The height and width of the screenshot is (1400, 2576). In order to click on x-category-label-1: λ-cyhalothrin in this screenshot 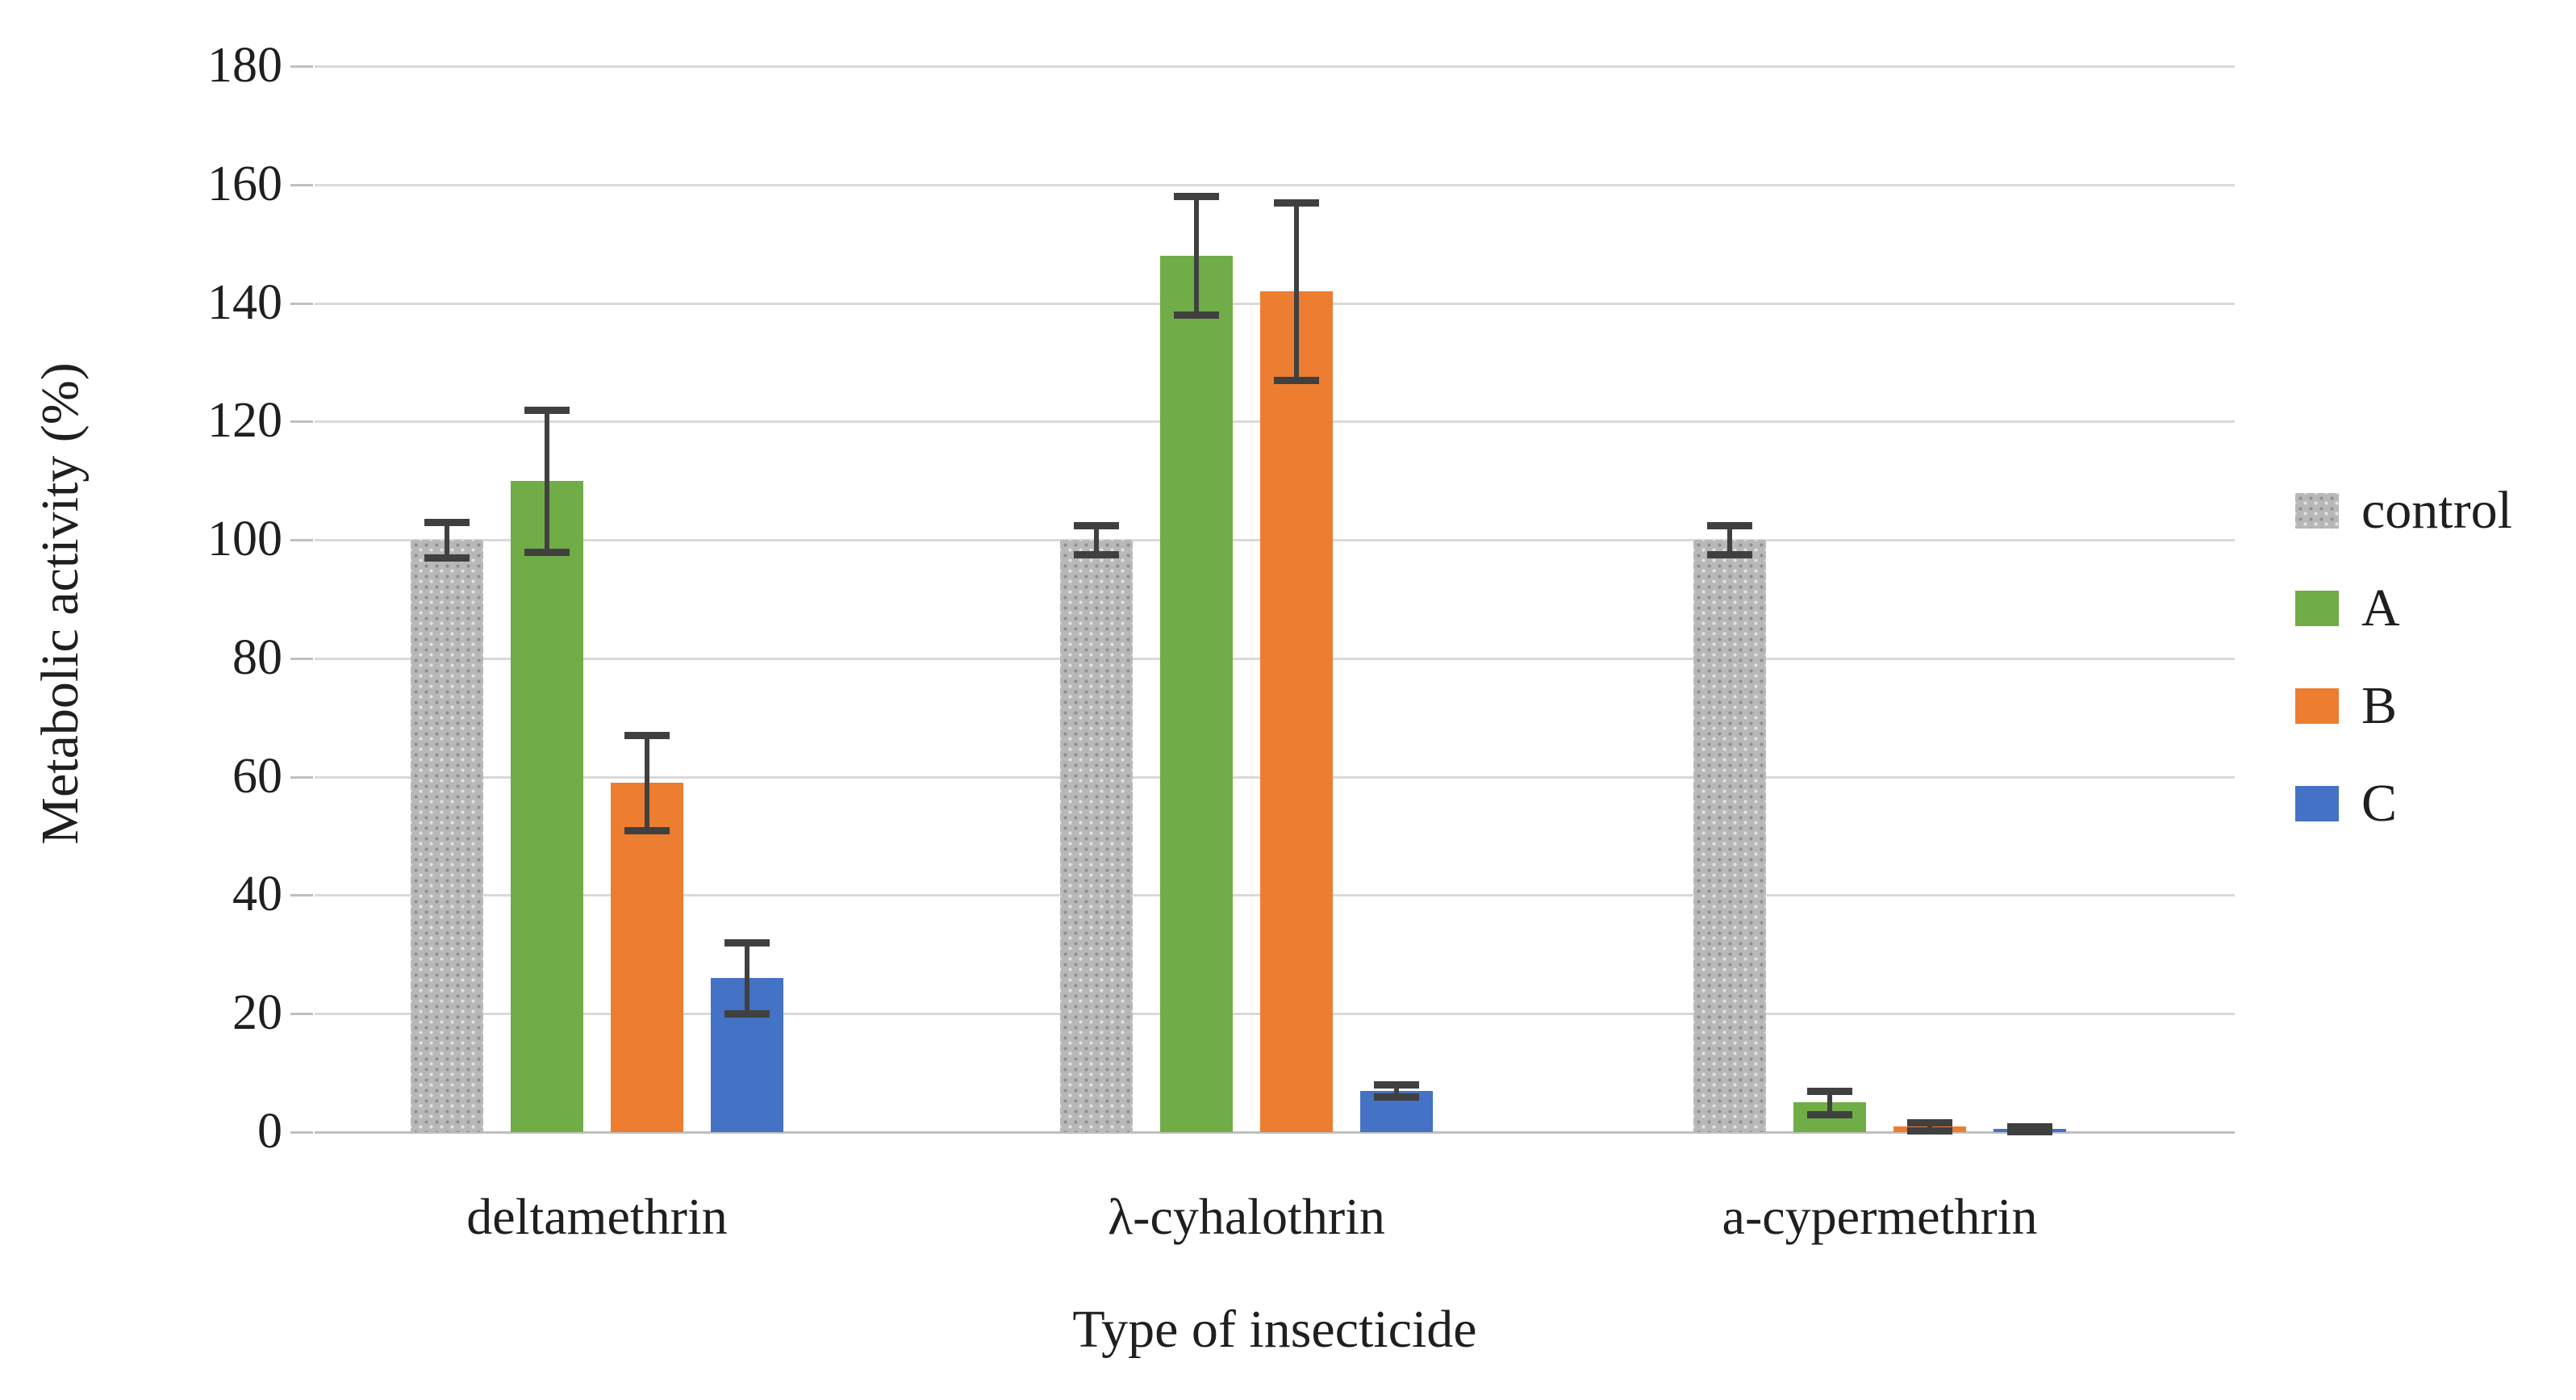, I will do `click(1246, 1217)`.